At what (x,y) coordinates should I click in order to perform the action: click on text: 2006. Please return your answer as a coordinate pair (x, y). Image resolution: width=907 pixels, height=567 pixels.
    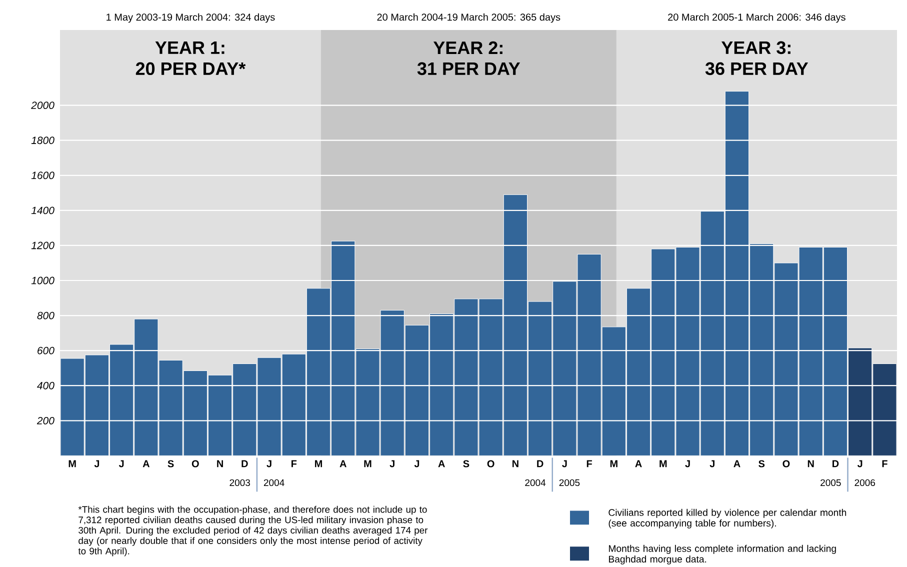
    Looking at the image, I should click on (865, 482).